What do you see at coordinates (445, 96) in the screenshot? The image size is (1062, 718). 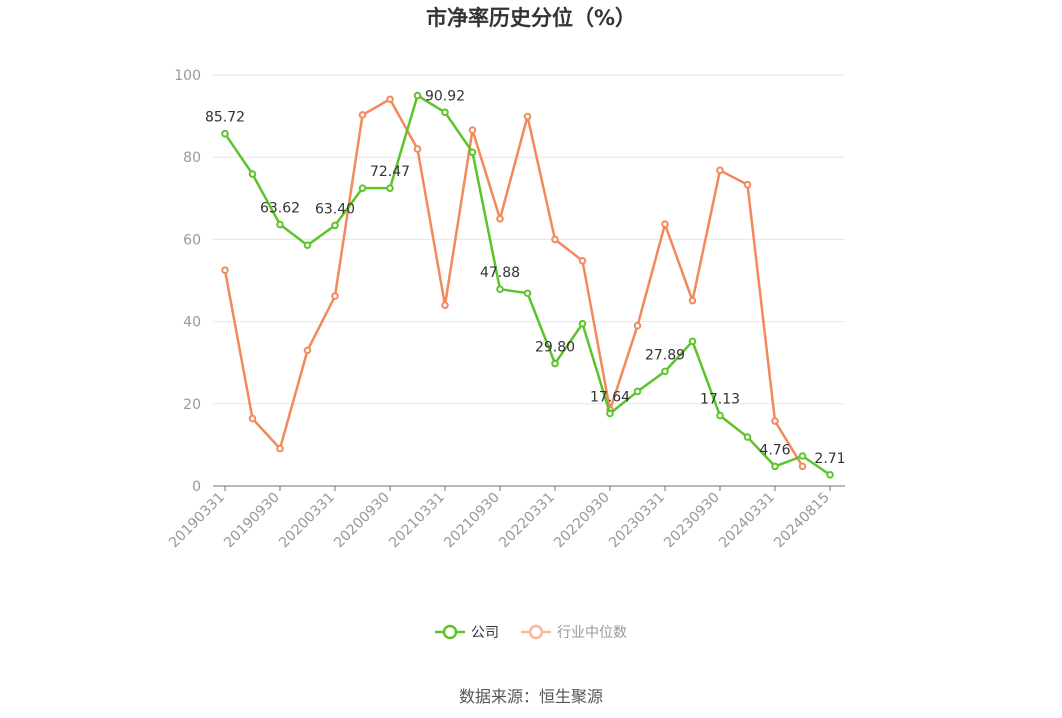 I see `data-label: 90.92` at bounding box center [445, 96].